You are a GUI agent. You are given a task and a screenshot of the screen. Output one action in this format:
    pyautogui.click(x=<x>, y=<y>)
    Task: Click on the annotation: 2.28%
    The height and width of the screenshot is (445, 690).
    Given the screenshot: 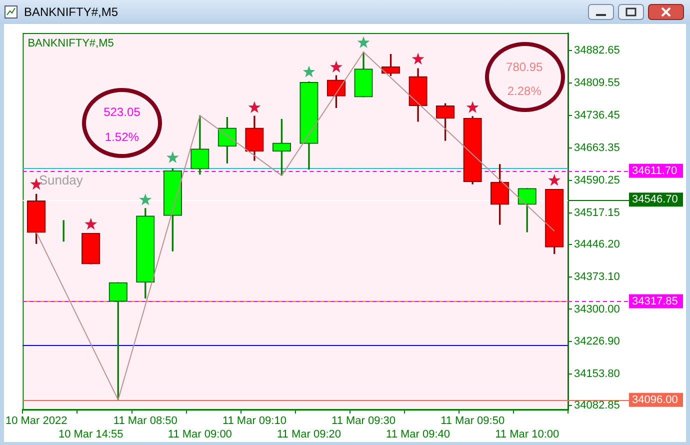 What is the action you would take?
    pyautogui.click(x=524, y=91)
    